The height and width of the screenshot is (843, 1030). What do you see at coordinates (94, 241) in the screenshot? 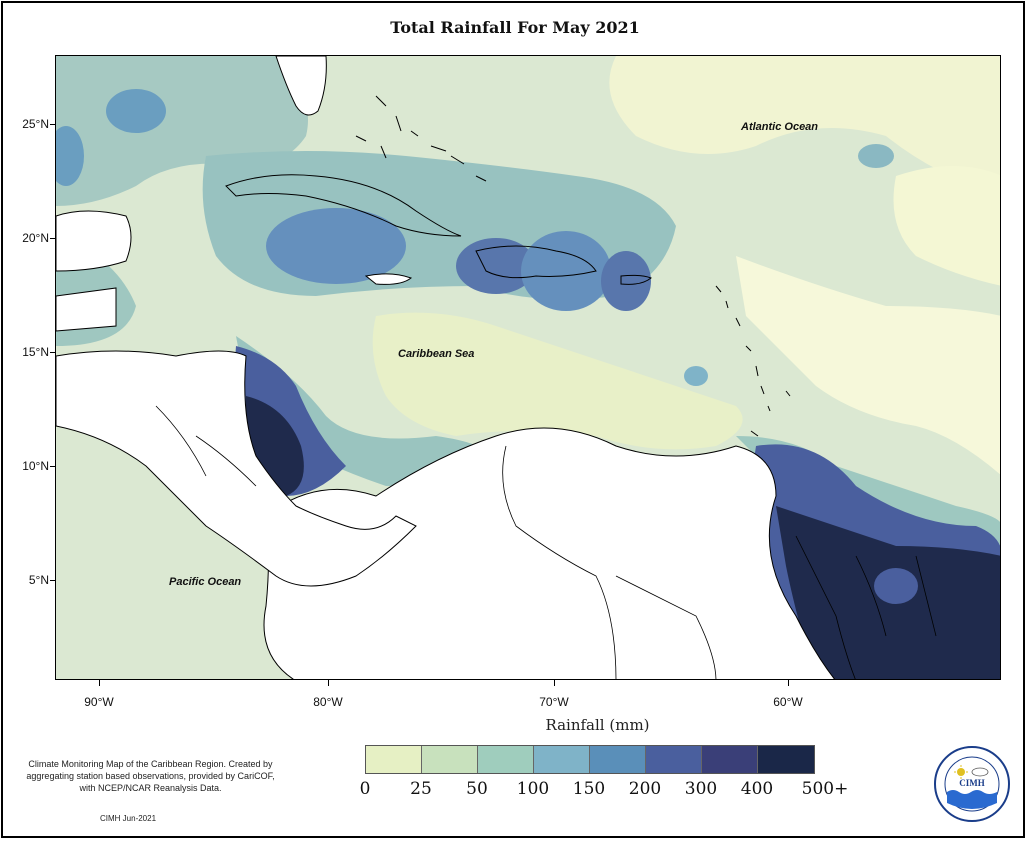
I see `land-mexico` at bounding box center [94, 241].